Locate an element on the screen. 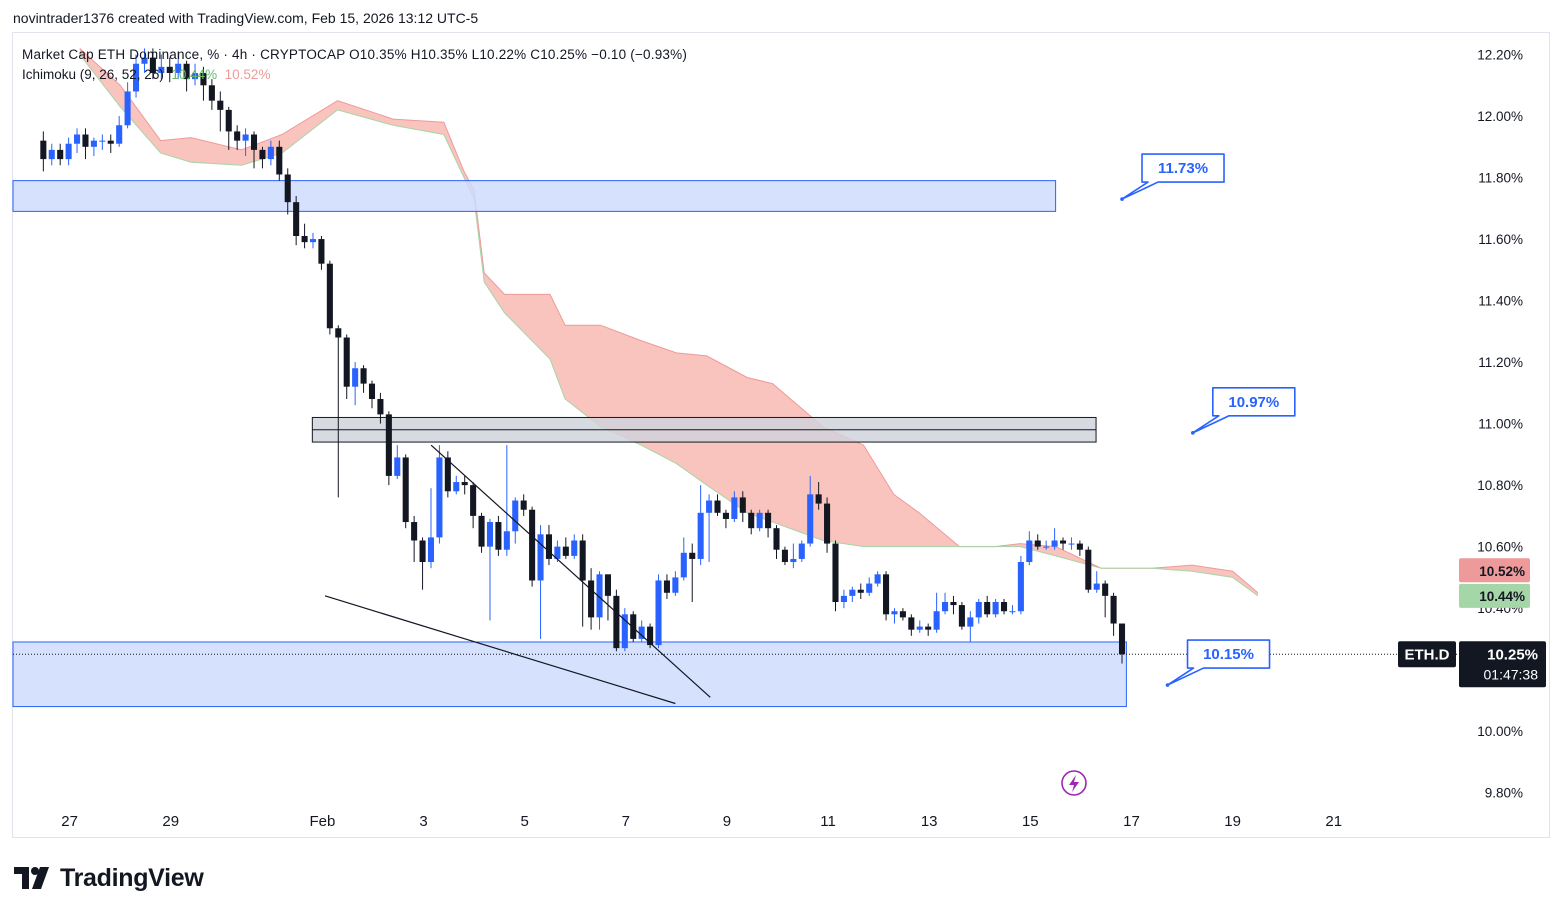 This screenshot has width=1563, height=915. callout-text: 10.15% is located at coordinates (1228, 654).